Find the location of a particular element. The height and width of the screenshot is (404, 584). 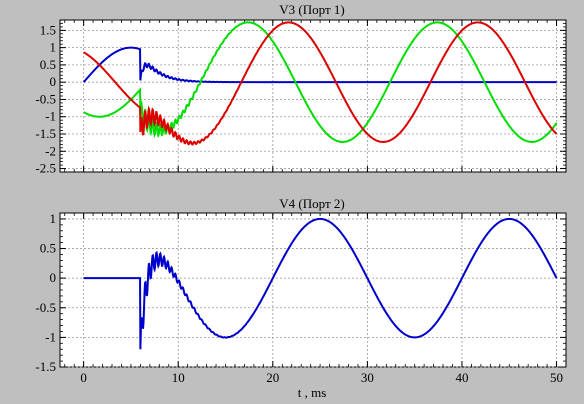

x-tick-label: 20 is located at coordinates (272, 377).